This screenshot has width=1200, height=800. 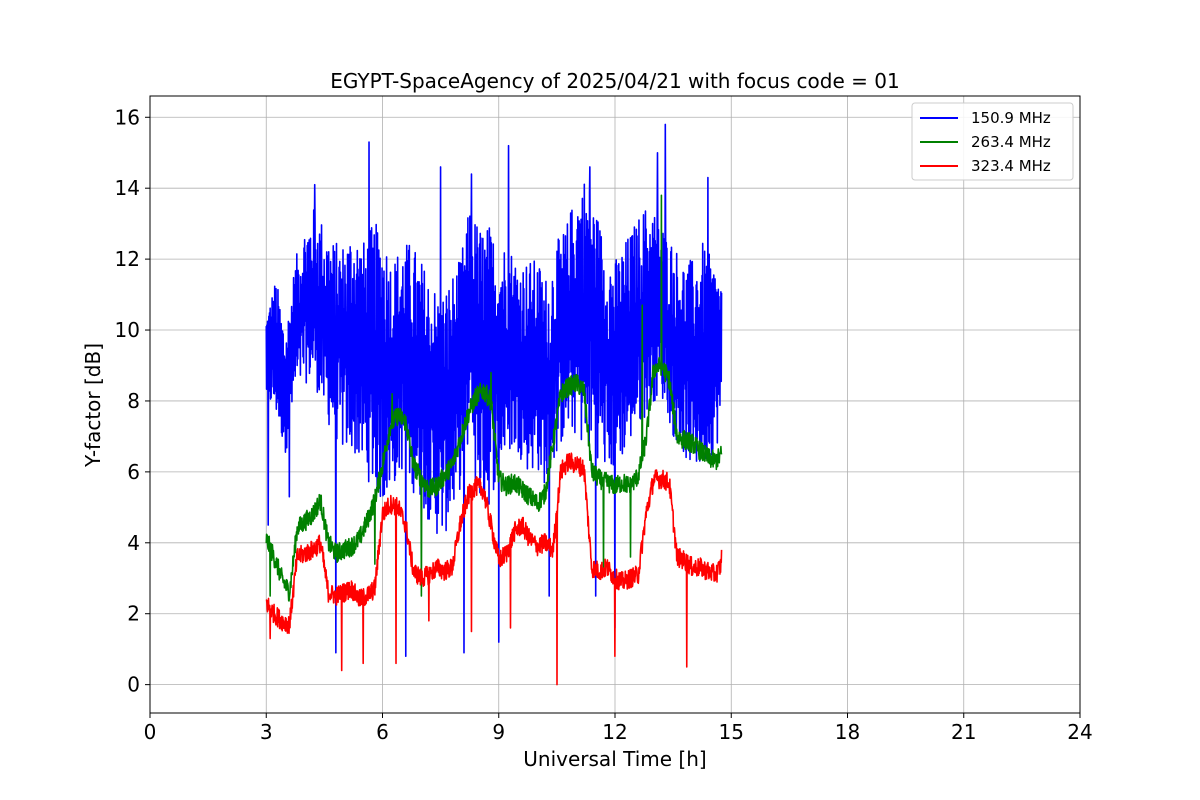 I want to click on legend-label: 323.4 MHz, so click(x=1011, y=166).